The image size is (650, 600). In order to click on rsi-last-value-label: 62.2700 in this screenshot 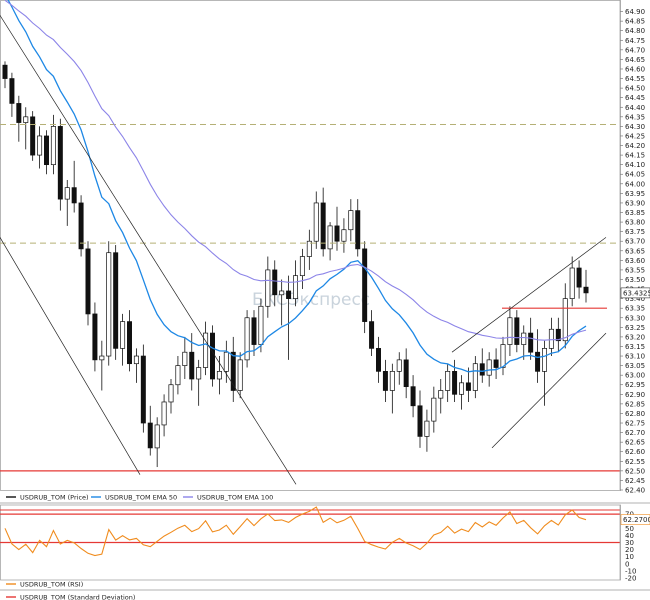, I will do `click(636, 520)`.